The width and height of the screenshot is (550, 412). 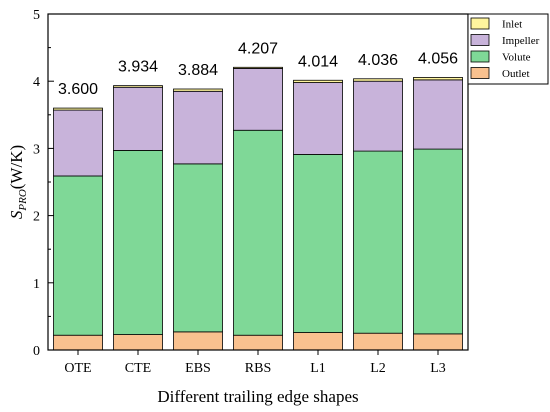 I want to click on bar-segment-impeller-l3, so click(x=438, y=114).